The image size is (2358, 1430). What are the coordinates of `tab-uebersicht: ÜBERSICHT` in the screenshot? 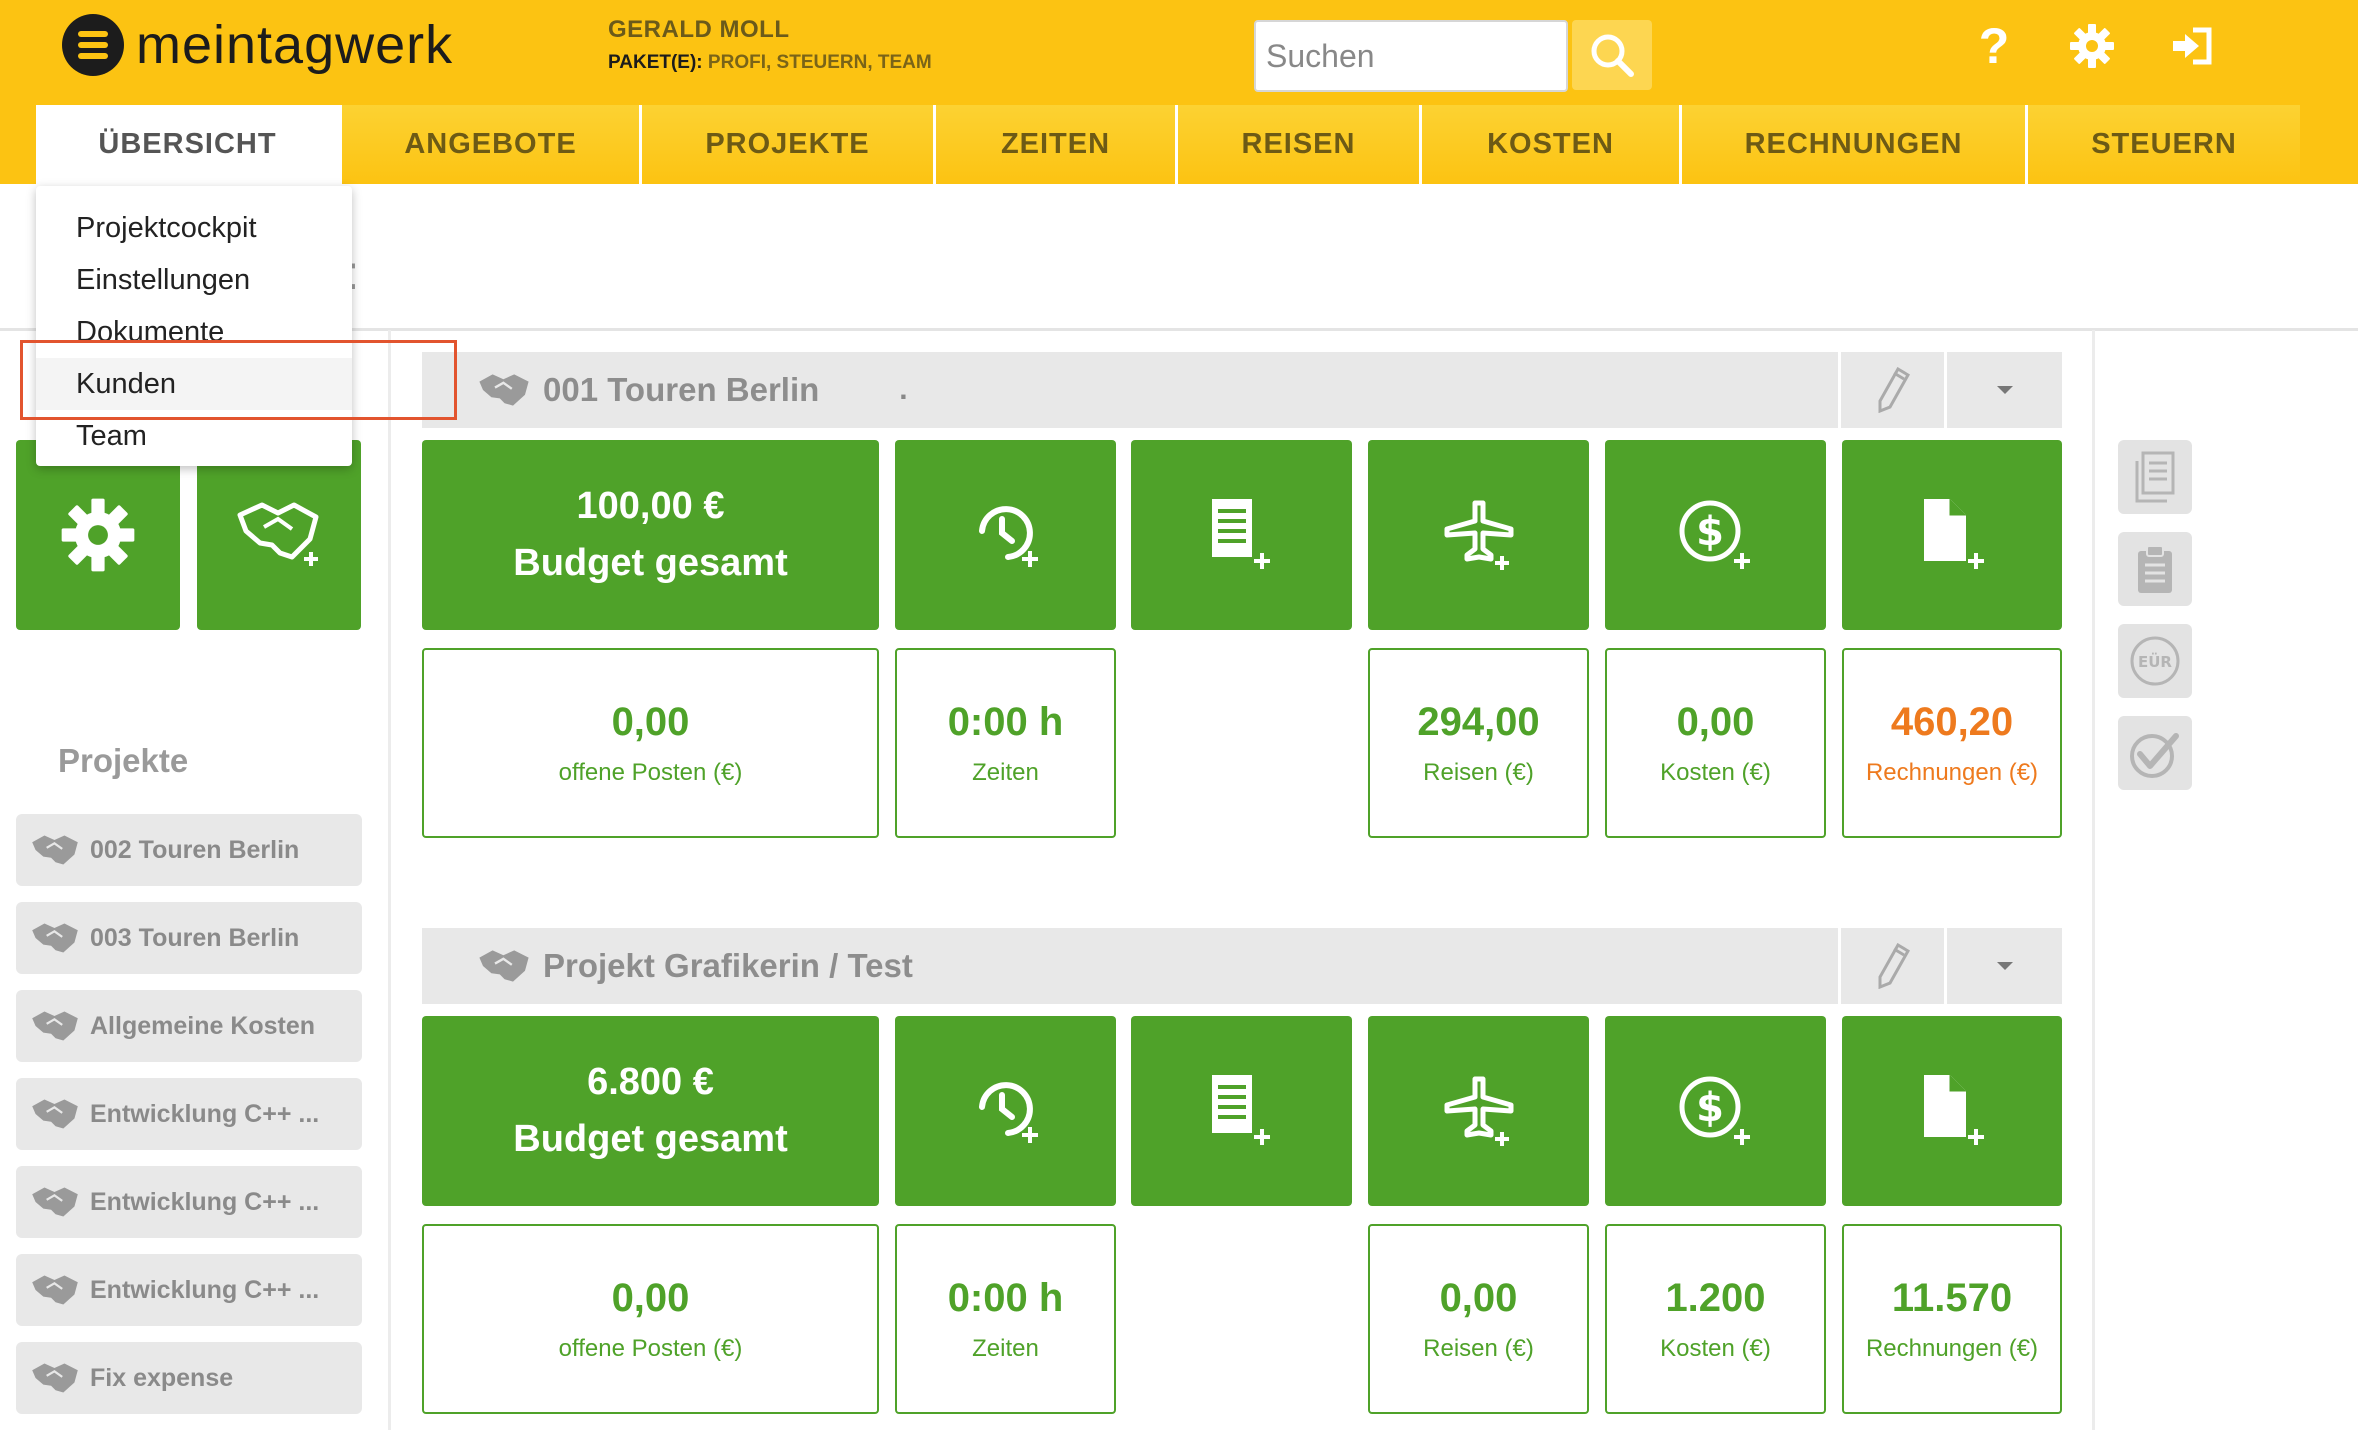 It's located at (189, 144).